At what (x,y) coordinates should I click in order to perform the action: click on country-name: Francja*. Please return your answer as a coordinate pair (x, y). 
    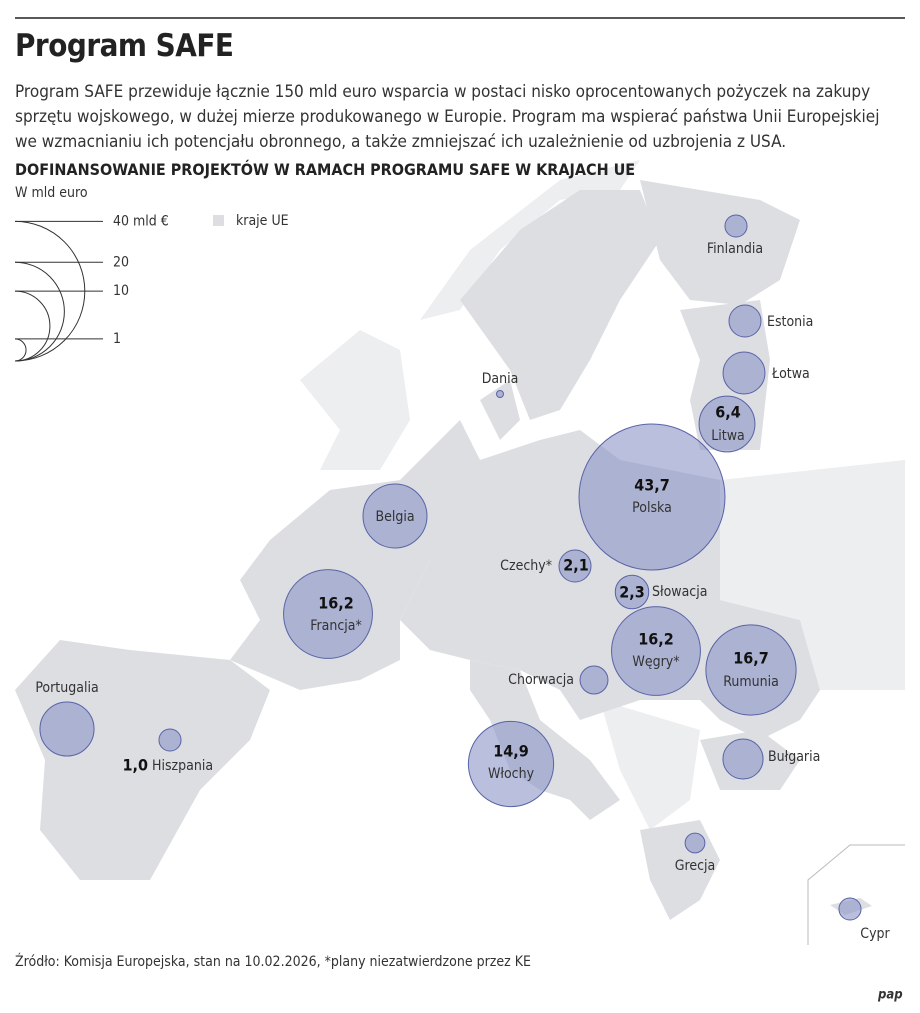
    Looking at the image, I should click on (336, 626).